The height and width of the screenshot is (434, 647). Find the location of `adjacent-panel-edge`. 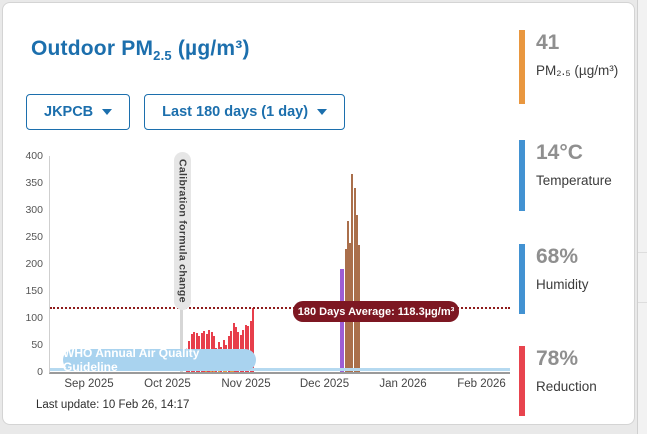

adjacent-panel-edge is located at coordinates (642, 217).